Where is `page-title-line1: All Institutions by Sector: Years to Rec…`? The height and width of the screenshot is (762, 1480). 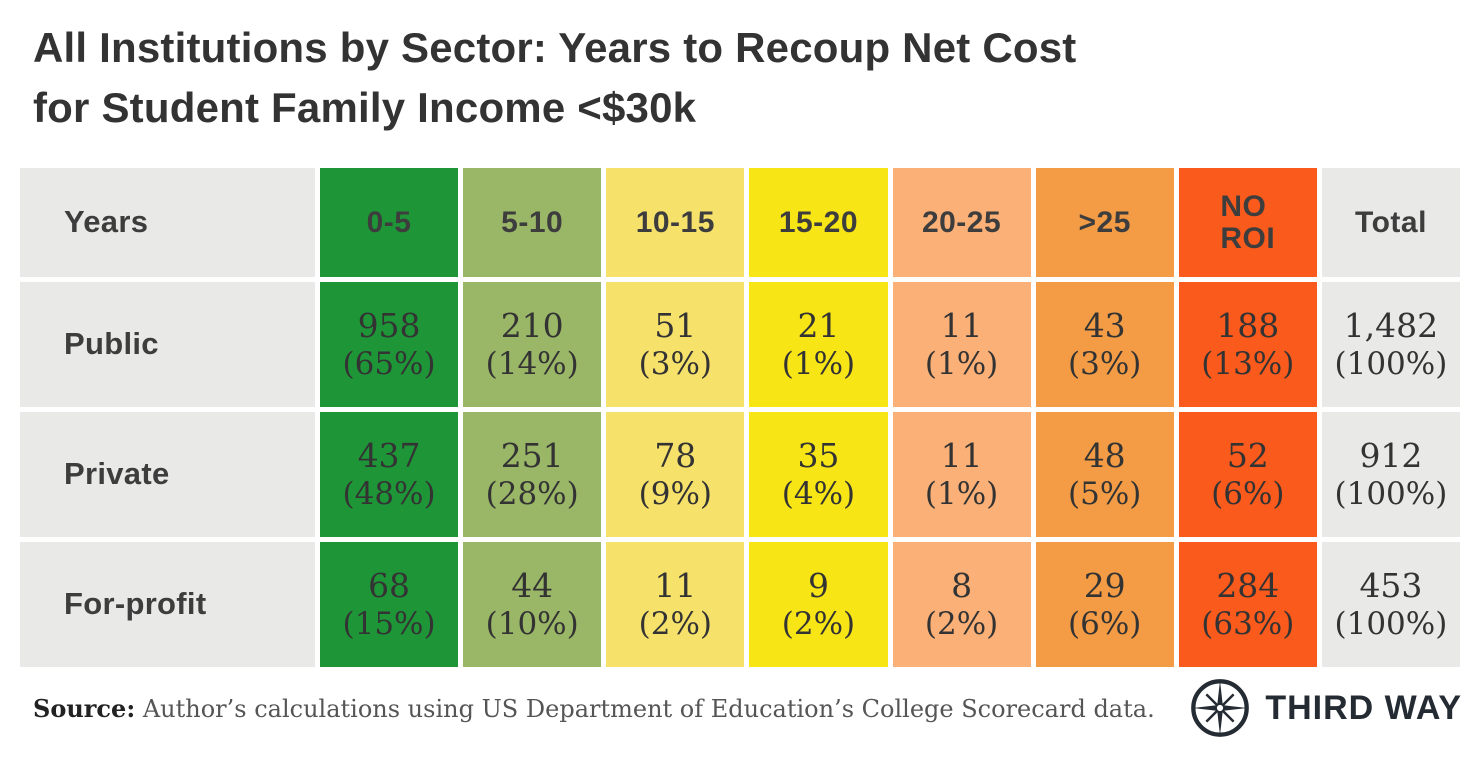 page-title-line1: All Institutions by Sector: Years to Rec… is located at coordinates (555, 47).